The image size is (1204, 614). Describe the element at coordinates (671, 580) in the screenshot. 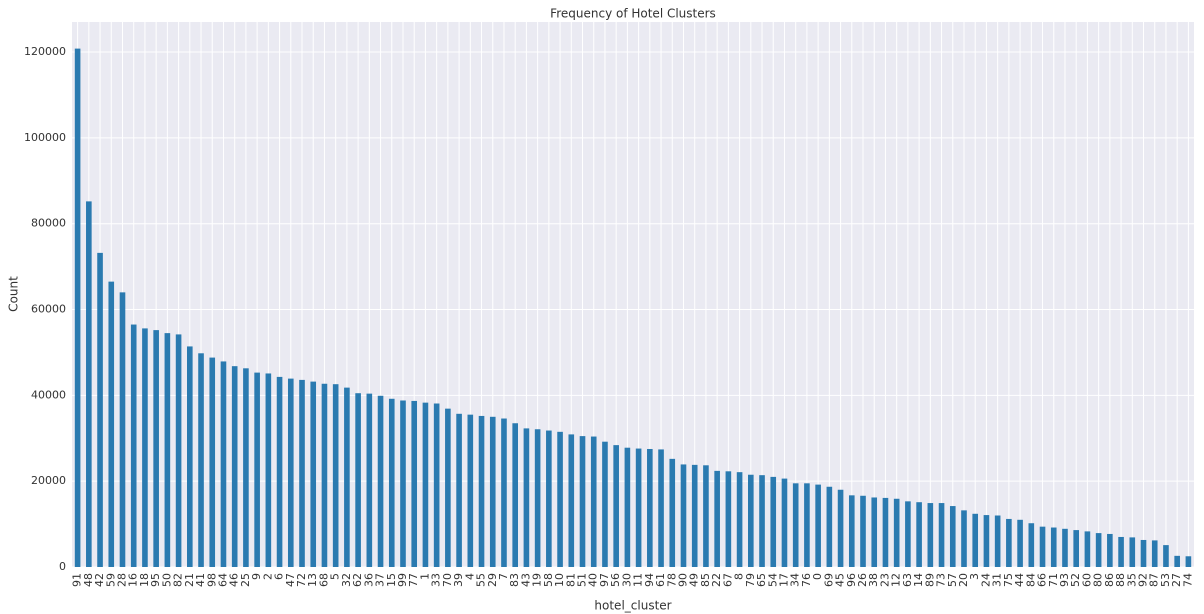

I see `x-tick-label: 78` at that location.